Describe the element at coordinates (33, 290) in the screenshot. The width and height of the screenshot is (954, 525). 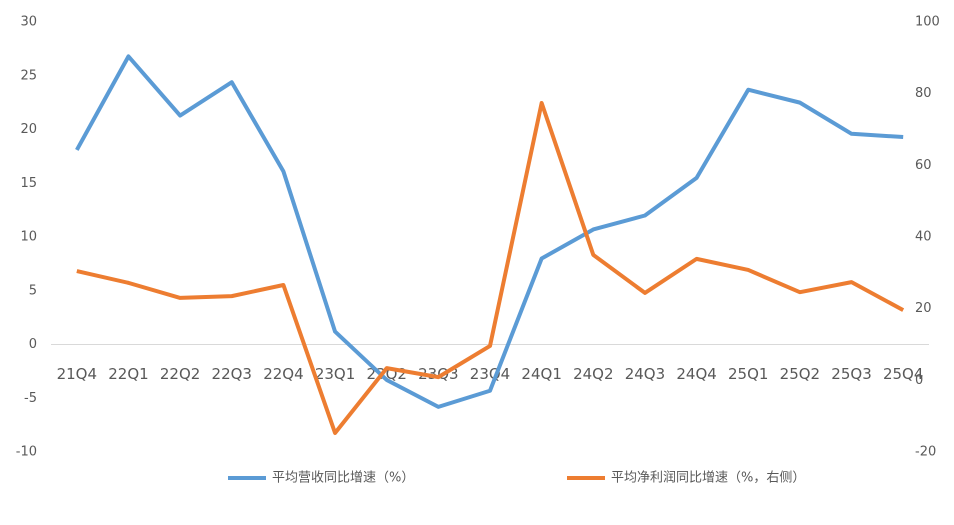
I see `y-tick-label: 5` at that location.